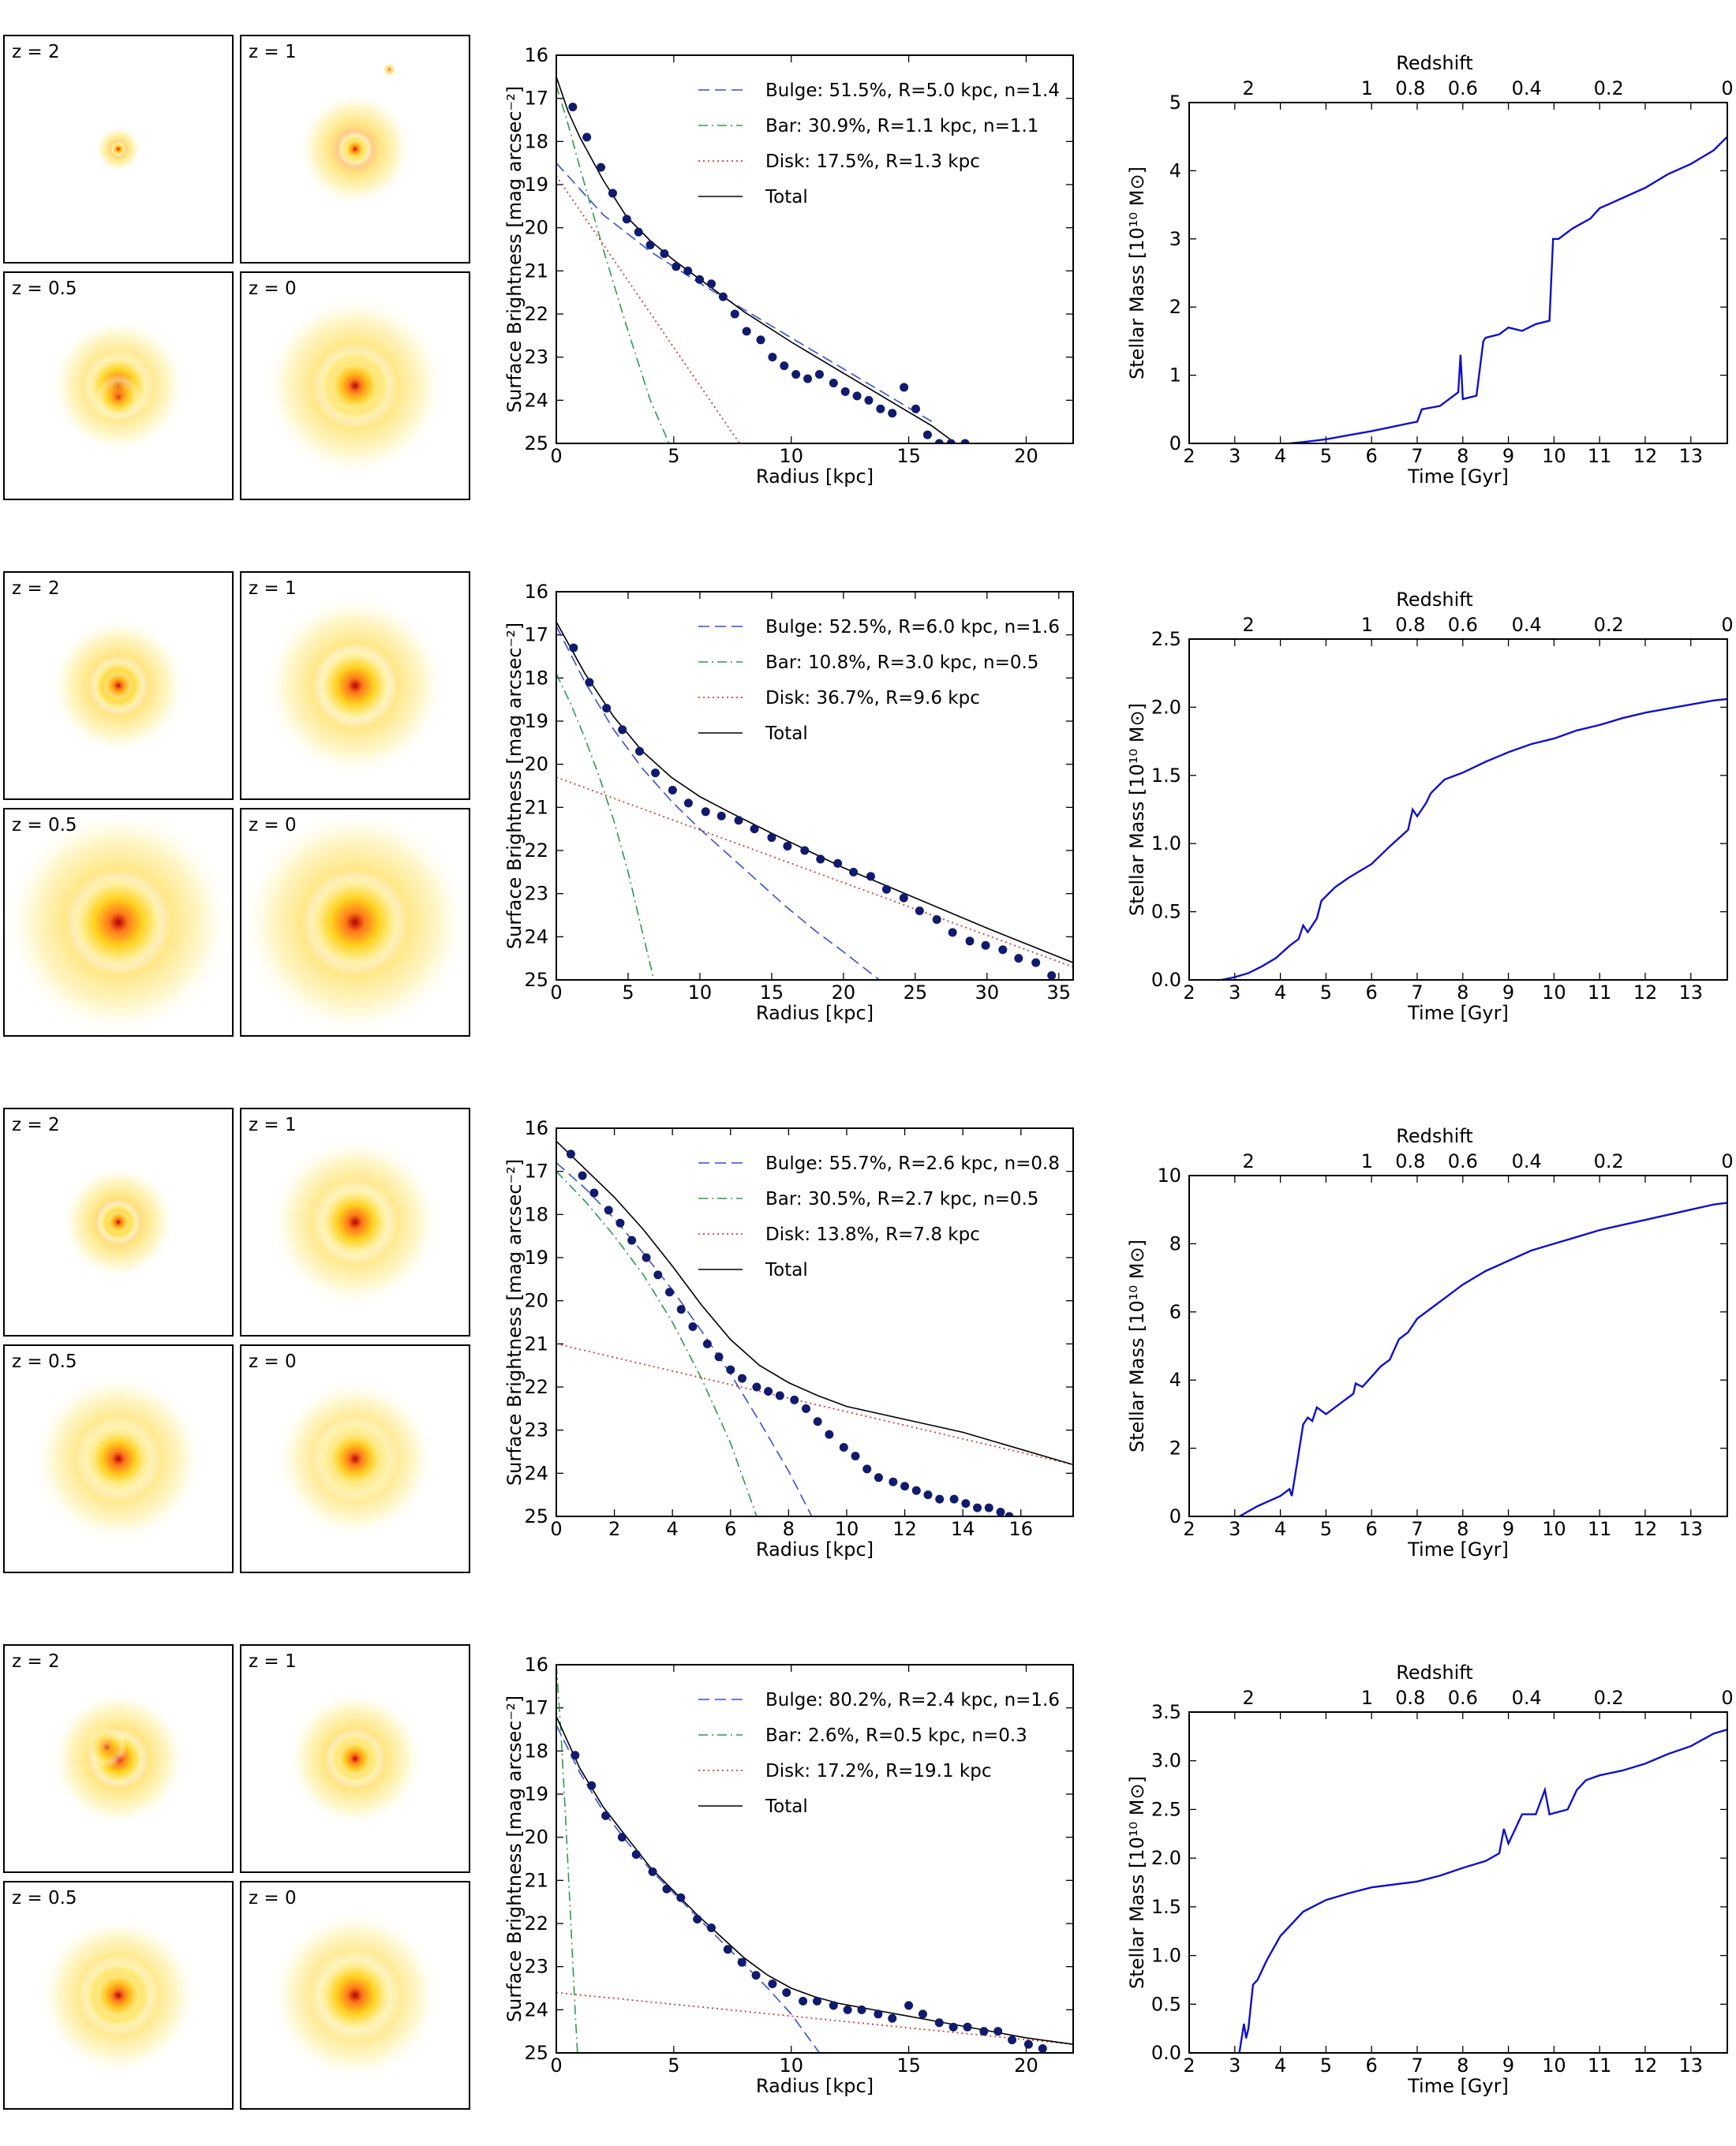 Image resolution: width=1736 pixels, height=2146 pixels. I want to click on x-tick-label: 0, so click(556, 2065).